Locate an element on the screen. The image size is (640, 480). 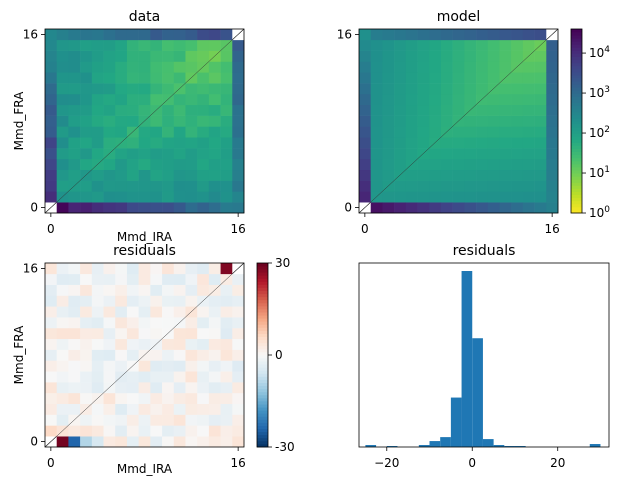
x-tick-label: 16 is located at coordinates (238, 463).